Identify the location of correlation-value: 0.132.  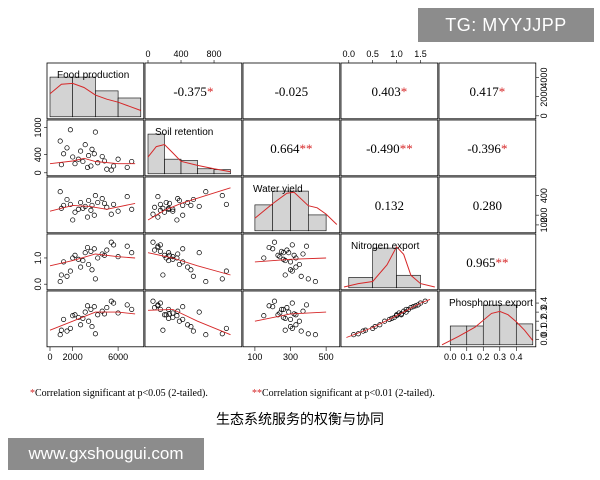
(389, 205).